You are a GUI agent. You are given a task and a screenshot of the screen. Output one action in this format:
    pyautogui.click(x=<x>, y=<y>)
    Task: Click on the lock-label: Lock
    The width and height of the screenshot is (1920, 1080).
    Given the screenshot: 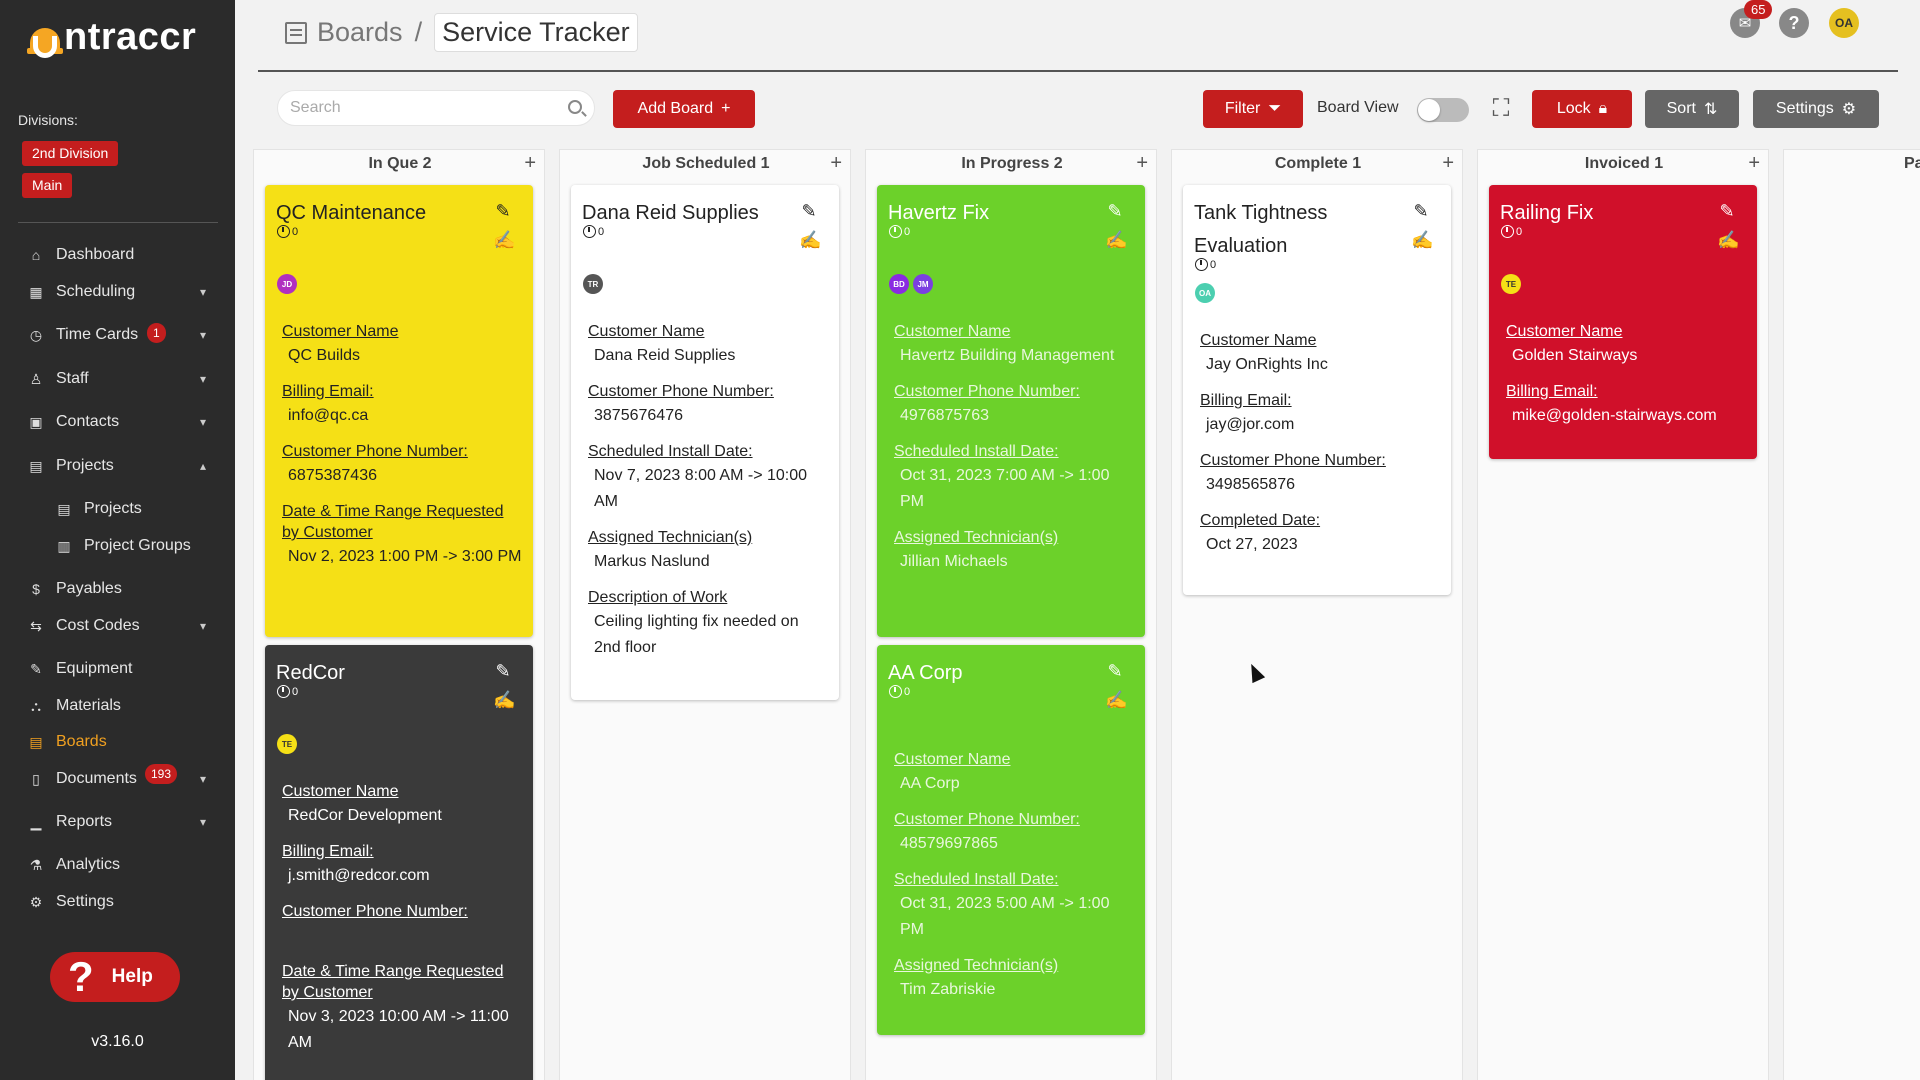 What is the action you would take?
    pyautogui.click(x=1573, y=108)
    